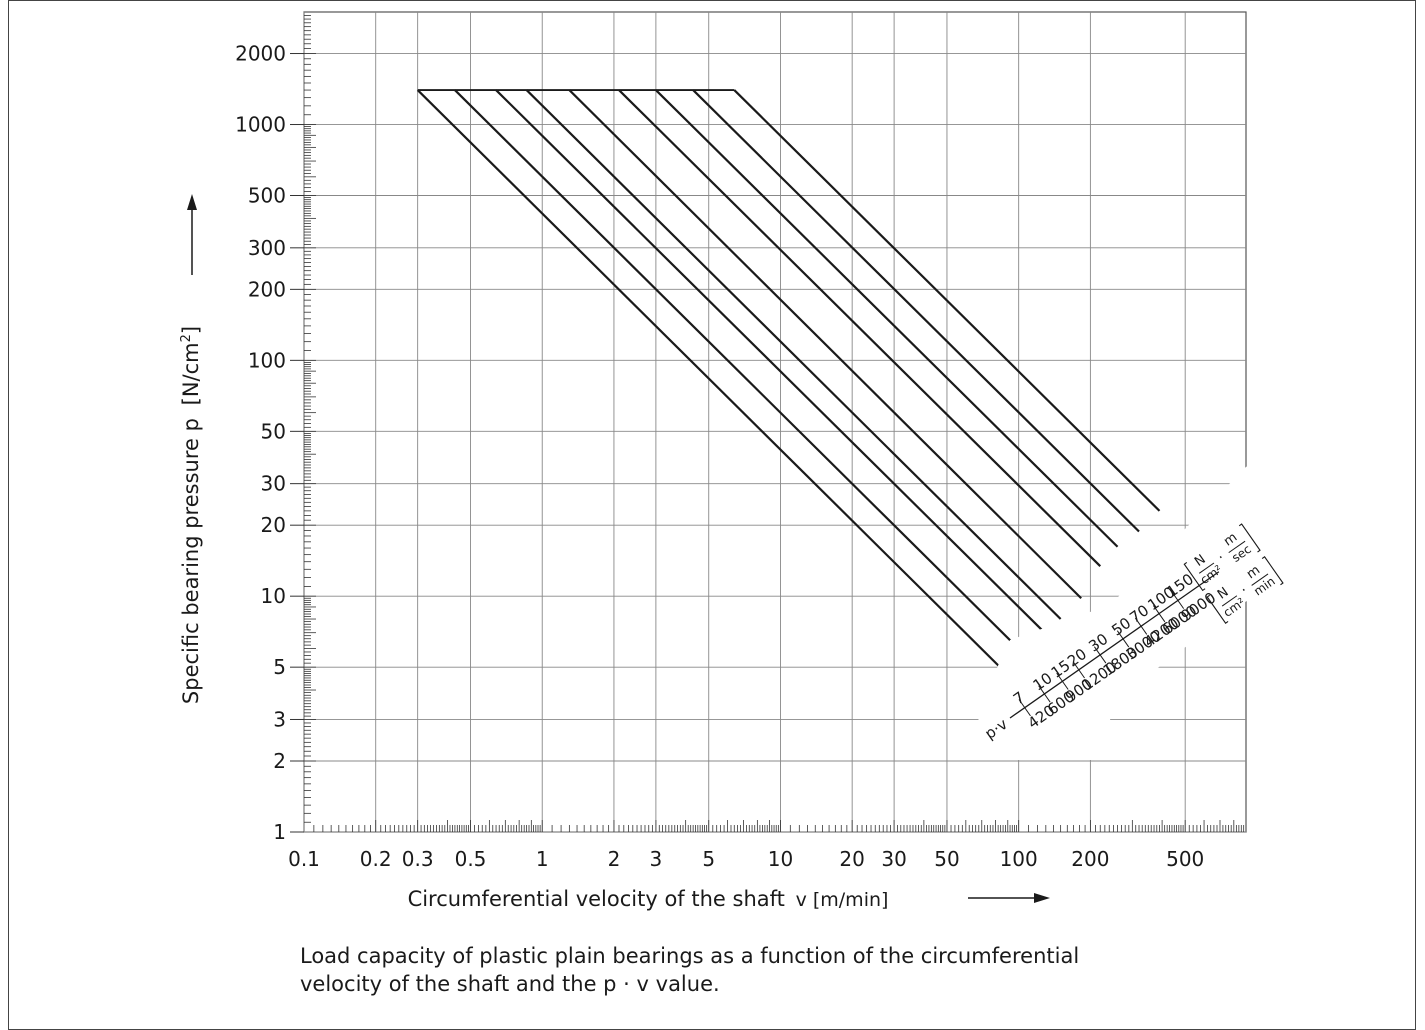 This screenshot has height=1030, width=1425. What do you see at coordinates (418, 859) in the screenshot?
I see `x-tick-label: 0.3` at bounding box center [418, 859].